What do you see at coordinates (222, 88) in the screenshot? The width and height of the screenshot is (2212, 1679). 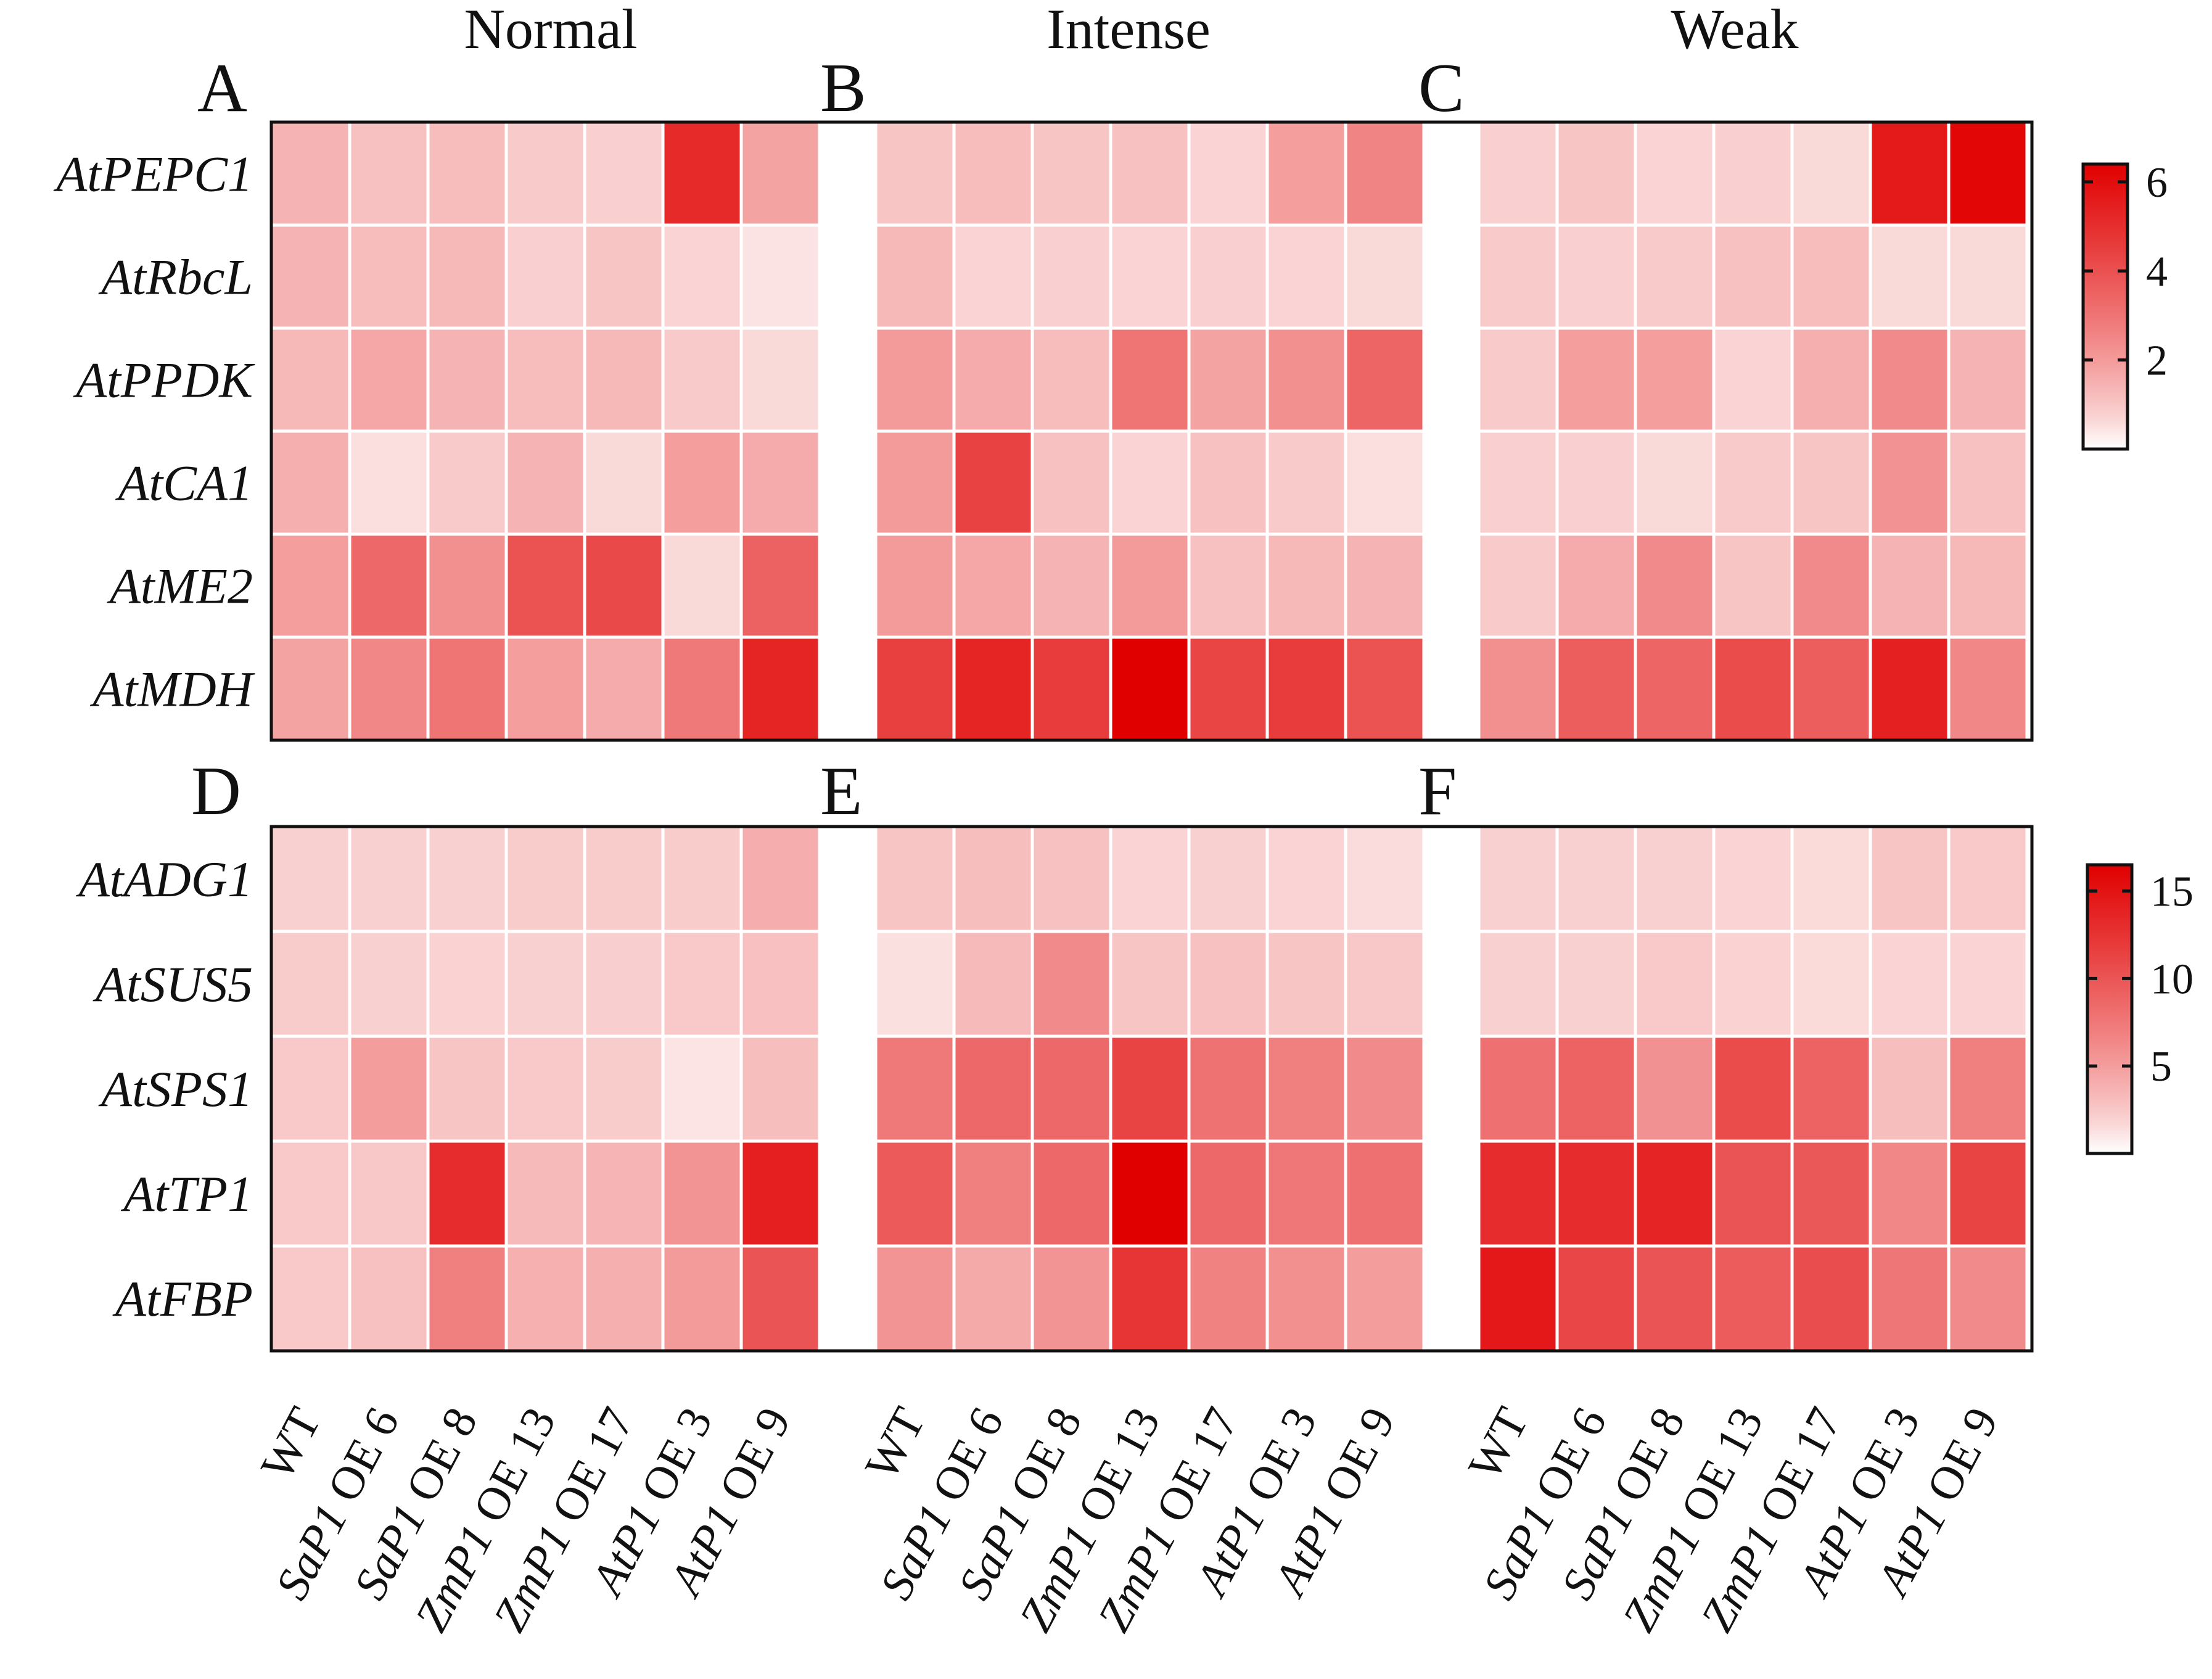 I see `panel-letter-a: A` at bounding box center [222, 88].